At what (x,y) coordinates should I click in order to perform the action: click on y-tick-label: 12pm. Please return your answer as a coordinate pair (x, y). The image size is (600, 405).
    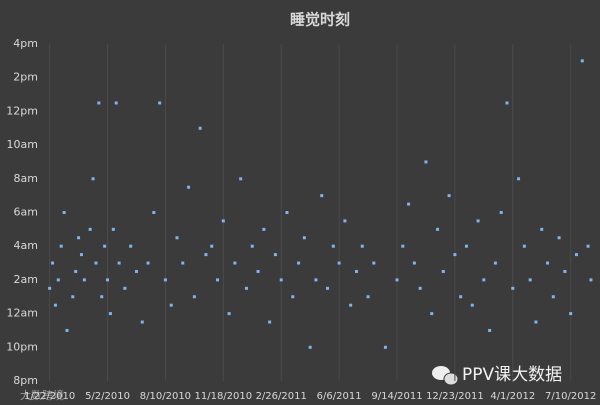
    Looking at the image, I should click on (22, 110).